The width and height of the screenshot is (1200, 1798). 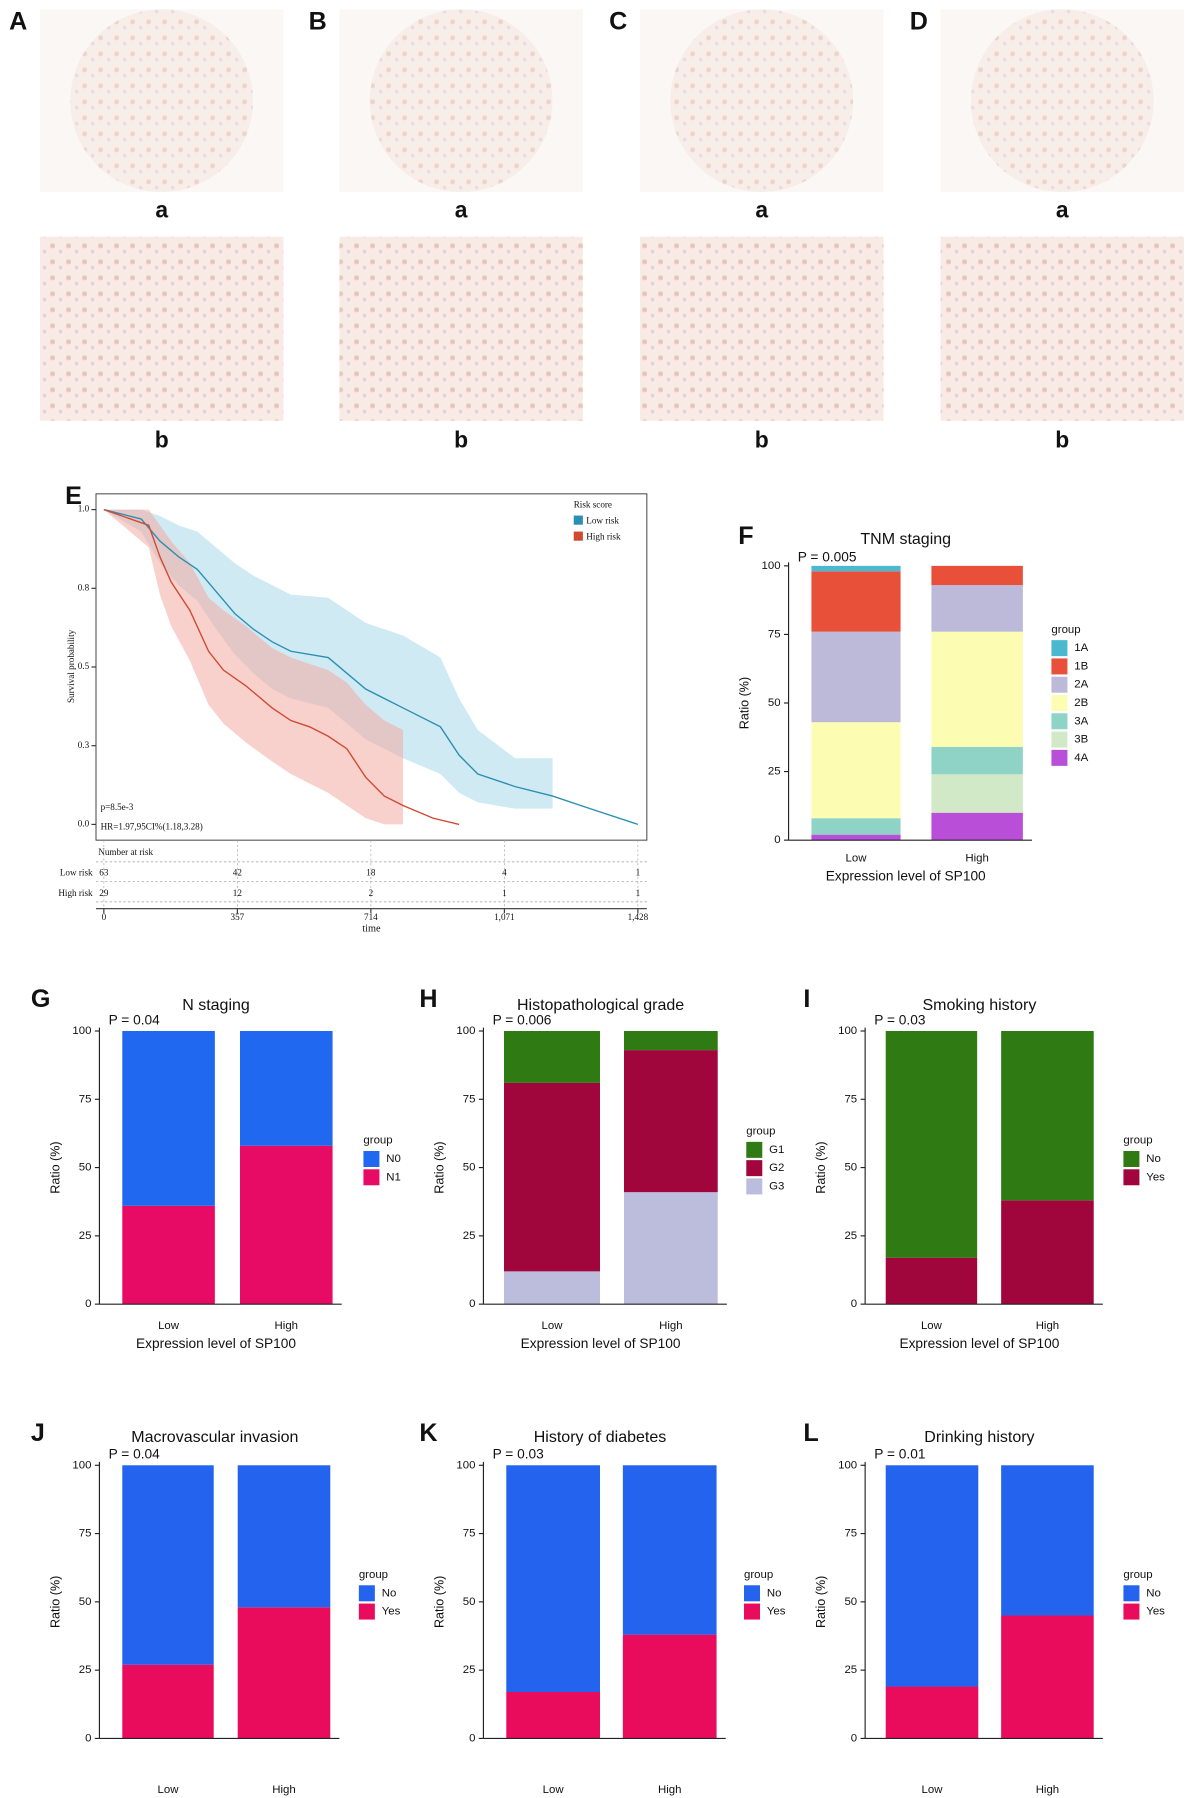 I want to click on risk-table-title: Number at risk, so click(x=125, y=852).